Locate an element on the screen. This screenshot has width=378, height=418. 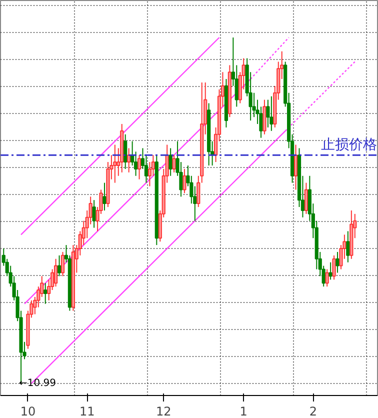
x-tick-label: 2 is located at coordinates (313, 411).